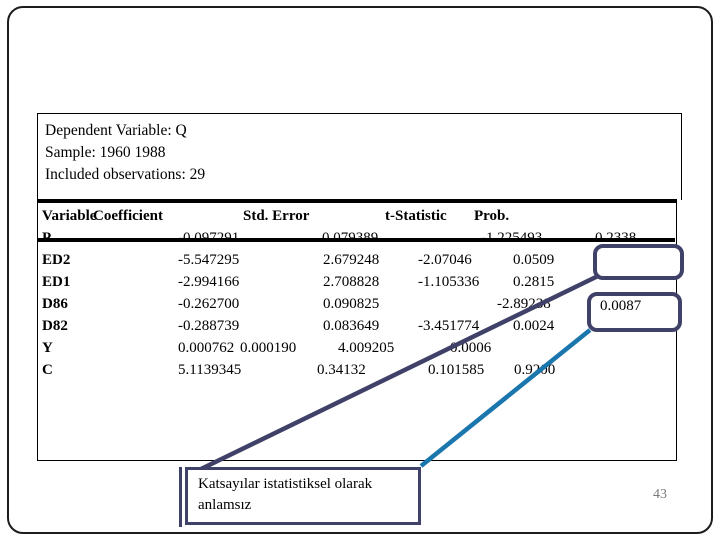 This screenshot has width=720, height=540. Describe the element at coordinates (456, 370) in the screenshot. I see `table-cell: 0.101585` at that location.